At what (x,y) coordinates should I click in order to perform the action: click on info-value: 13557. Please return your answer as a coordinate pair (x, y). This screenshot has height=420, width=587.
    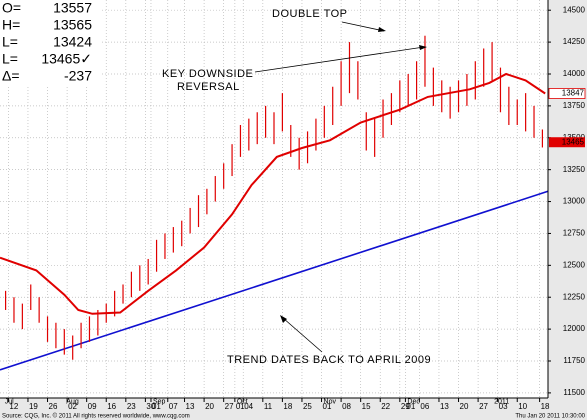
    Looking at the image, I should click on (72, 8).